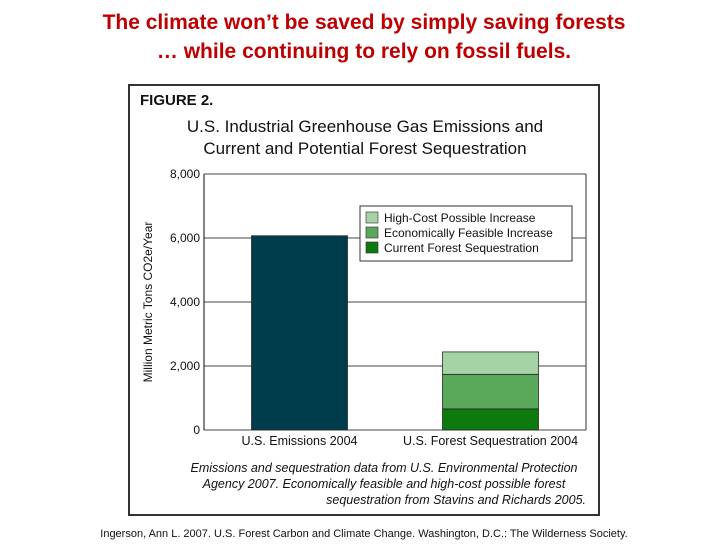  I want to click on y-tick-label: 8,000, so click(185, 174).